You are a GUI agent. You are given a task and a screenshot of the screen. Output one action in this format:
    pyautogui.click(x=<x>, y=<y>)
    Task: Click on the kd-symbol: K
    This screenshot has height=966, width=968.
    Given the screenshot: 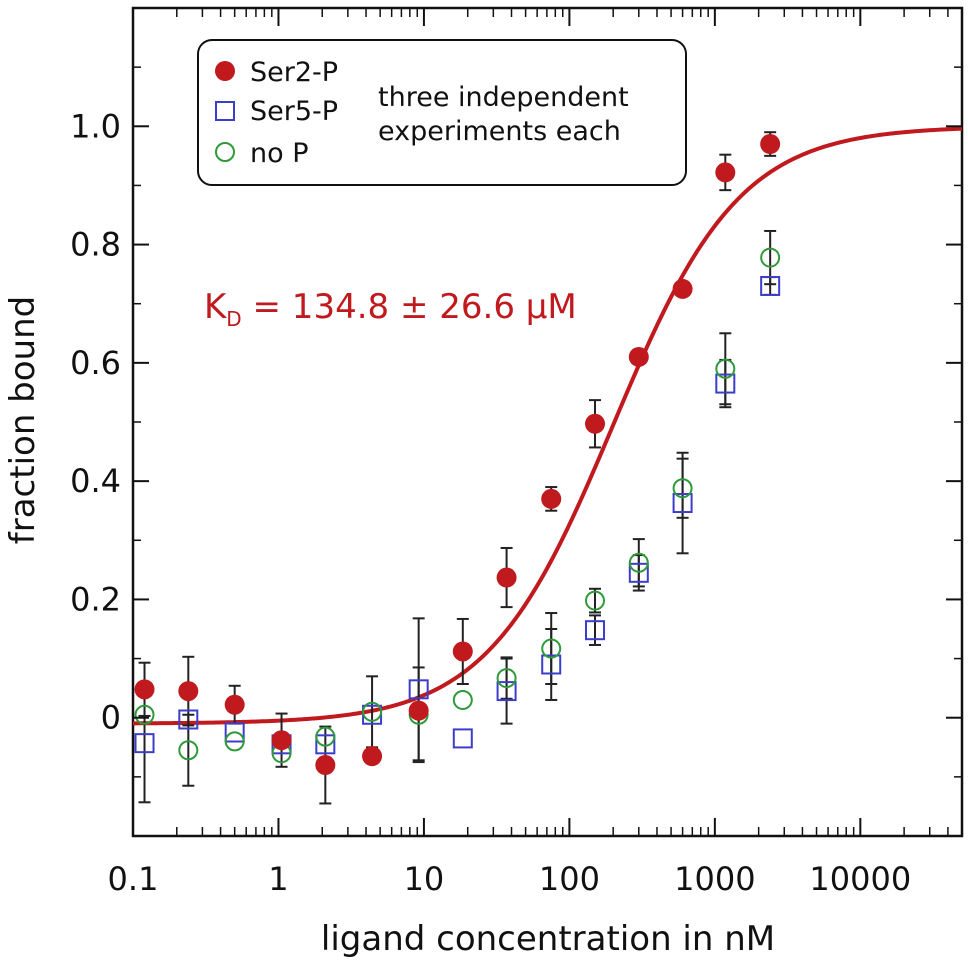 What is the action you would take?
    pyautogui.click(x=216, y=307)
    